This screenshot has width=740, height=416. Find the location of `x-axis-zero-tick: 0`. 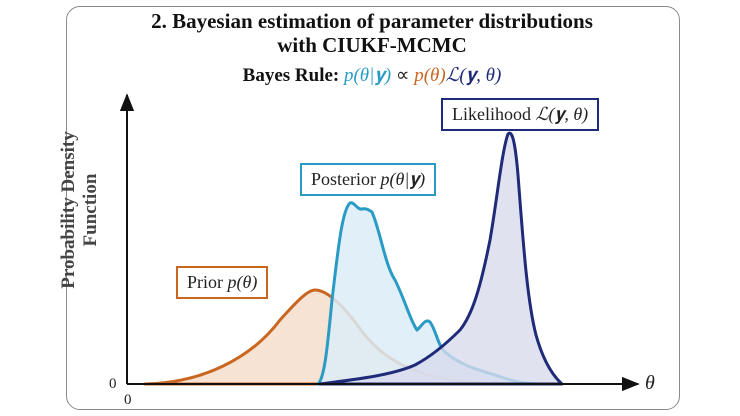

x-axis-zero-tick: 0 is located at coordinates (128, 400).